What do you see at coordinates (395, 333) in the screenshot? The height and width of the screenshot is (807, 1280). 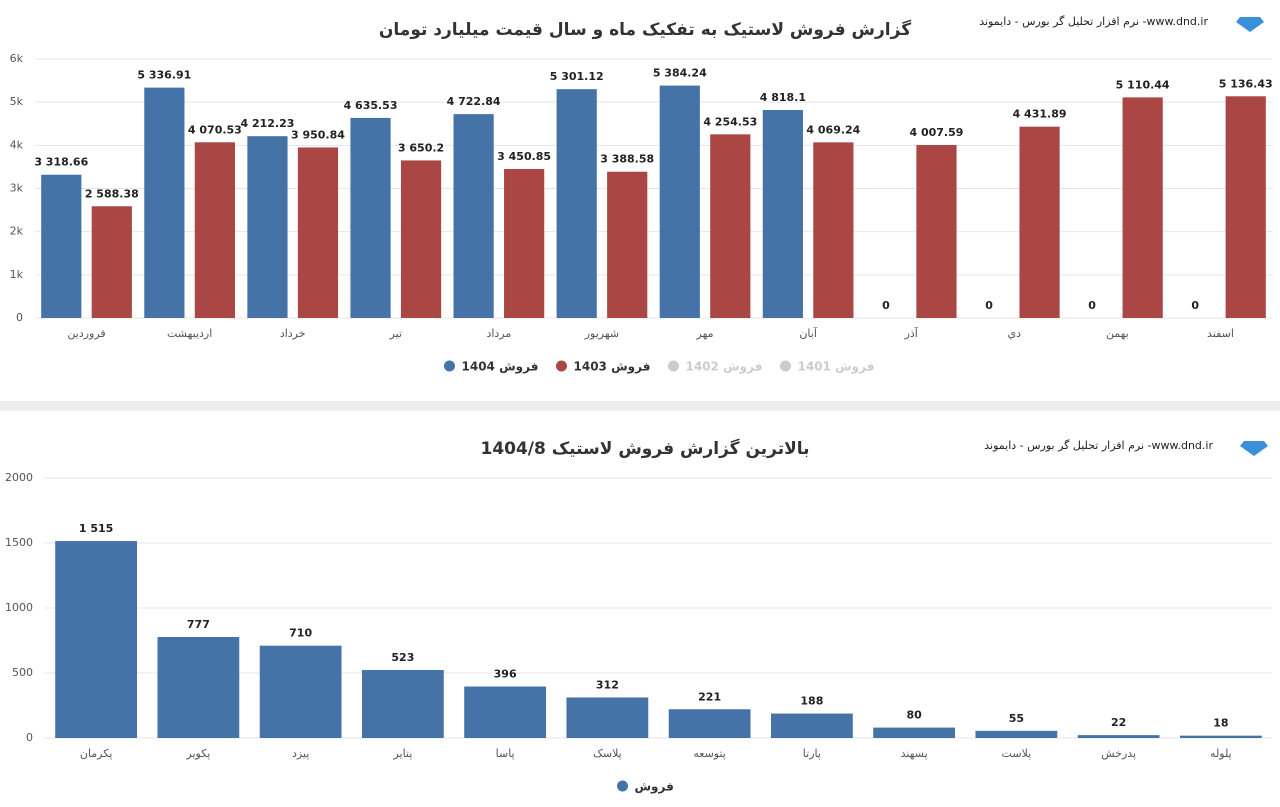 I see `x-tick-label: تیر` at bounding box center [395, 333].